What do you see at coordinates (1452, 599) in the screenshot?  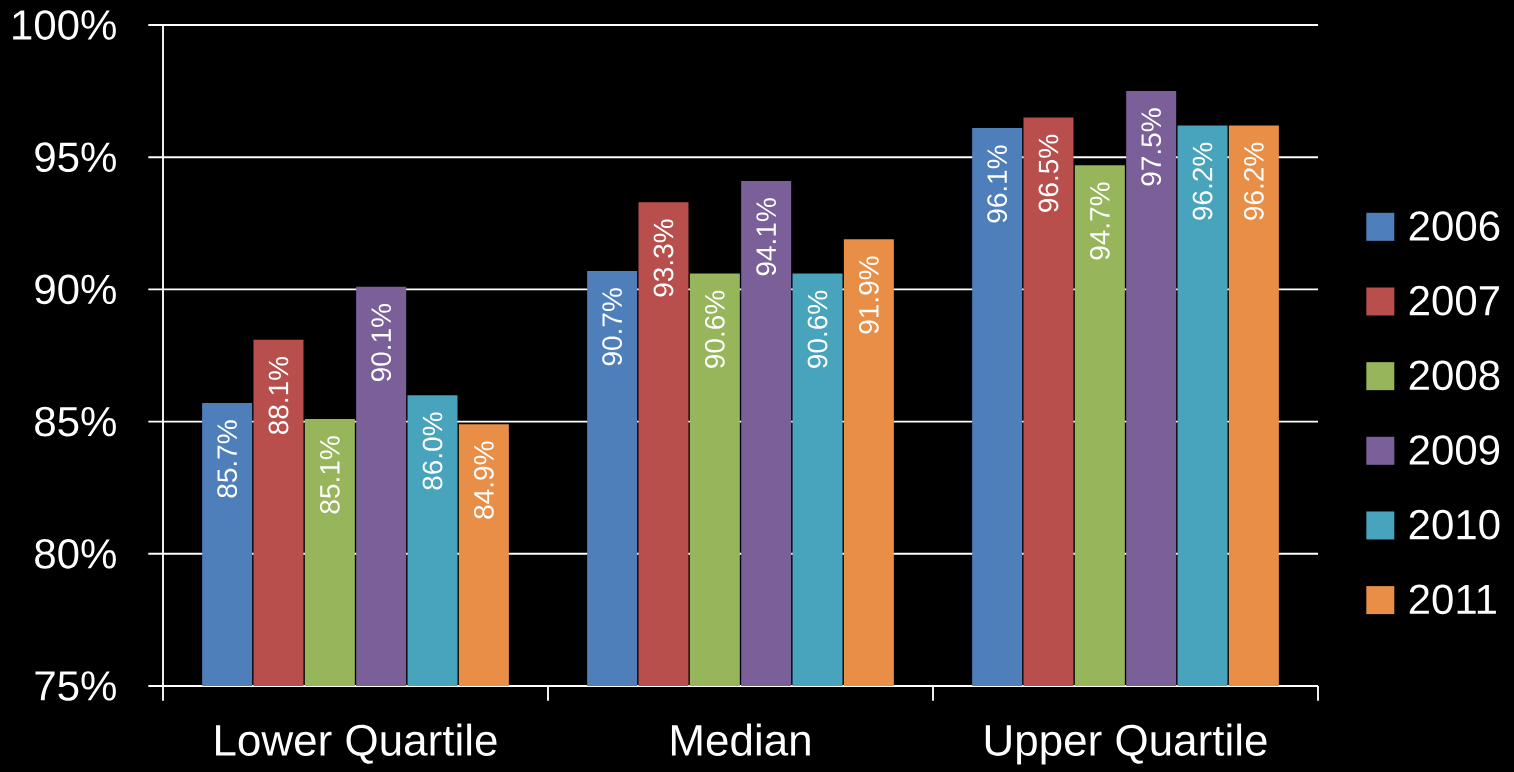 I see `legend-label: 2011` at bounding box center [1452, 599].